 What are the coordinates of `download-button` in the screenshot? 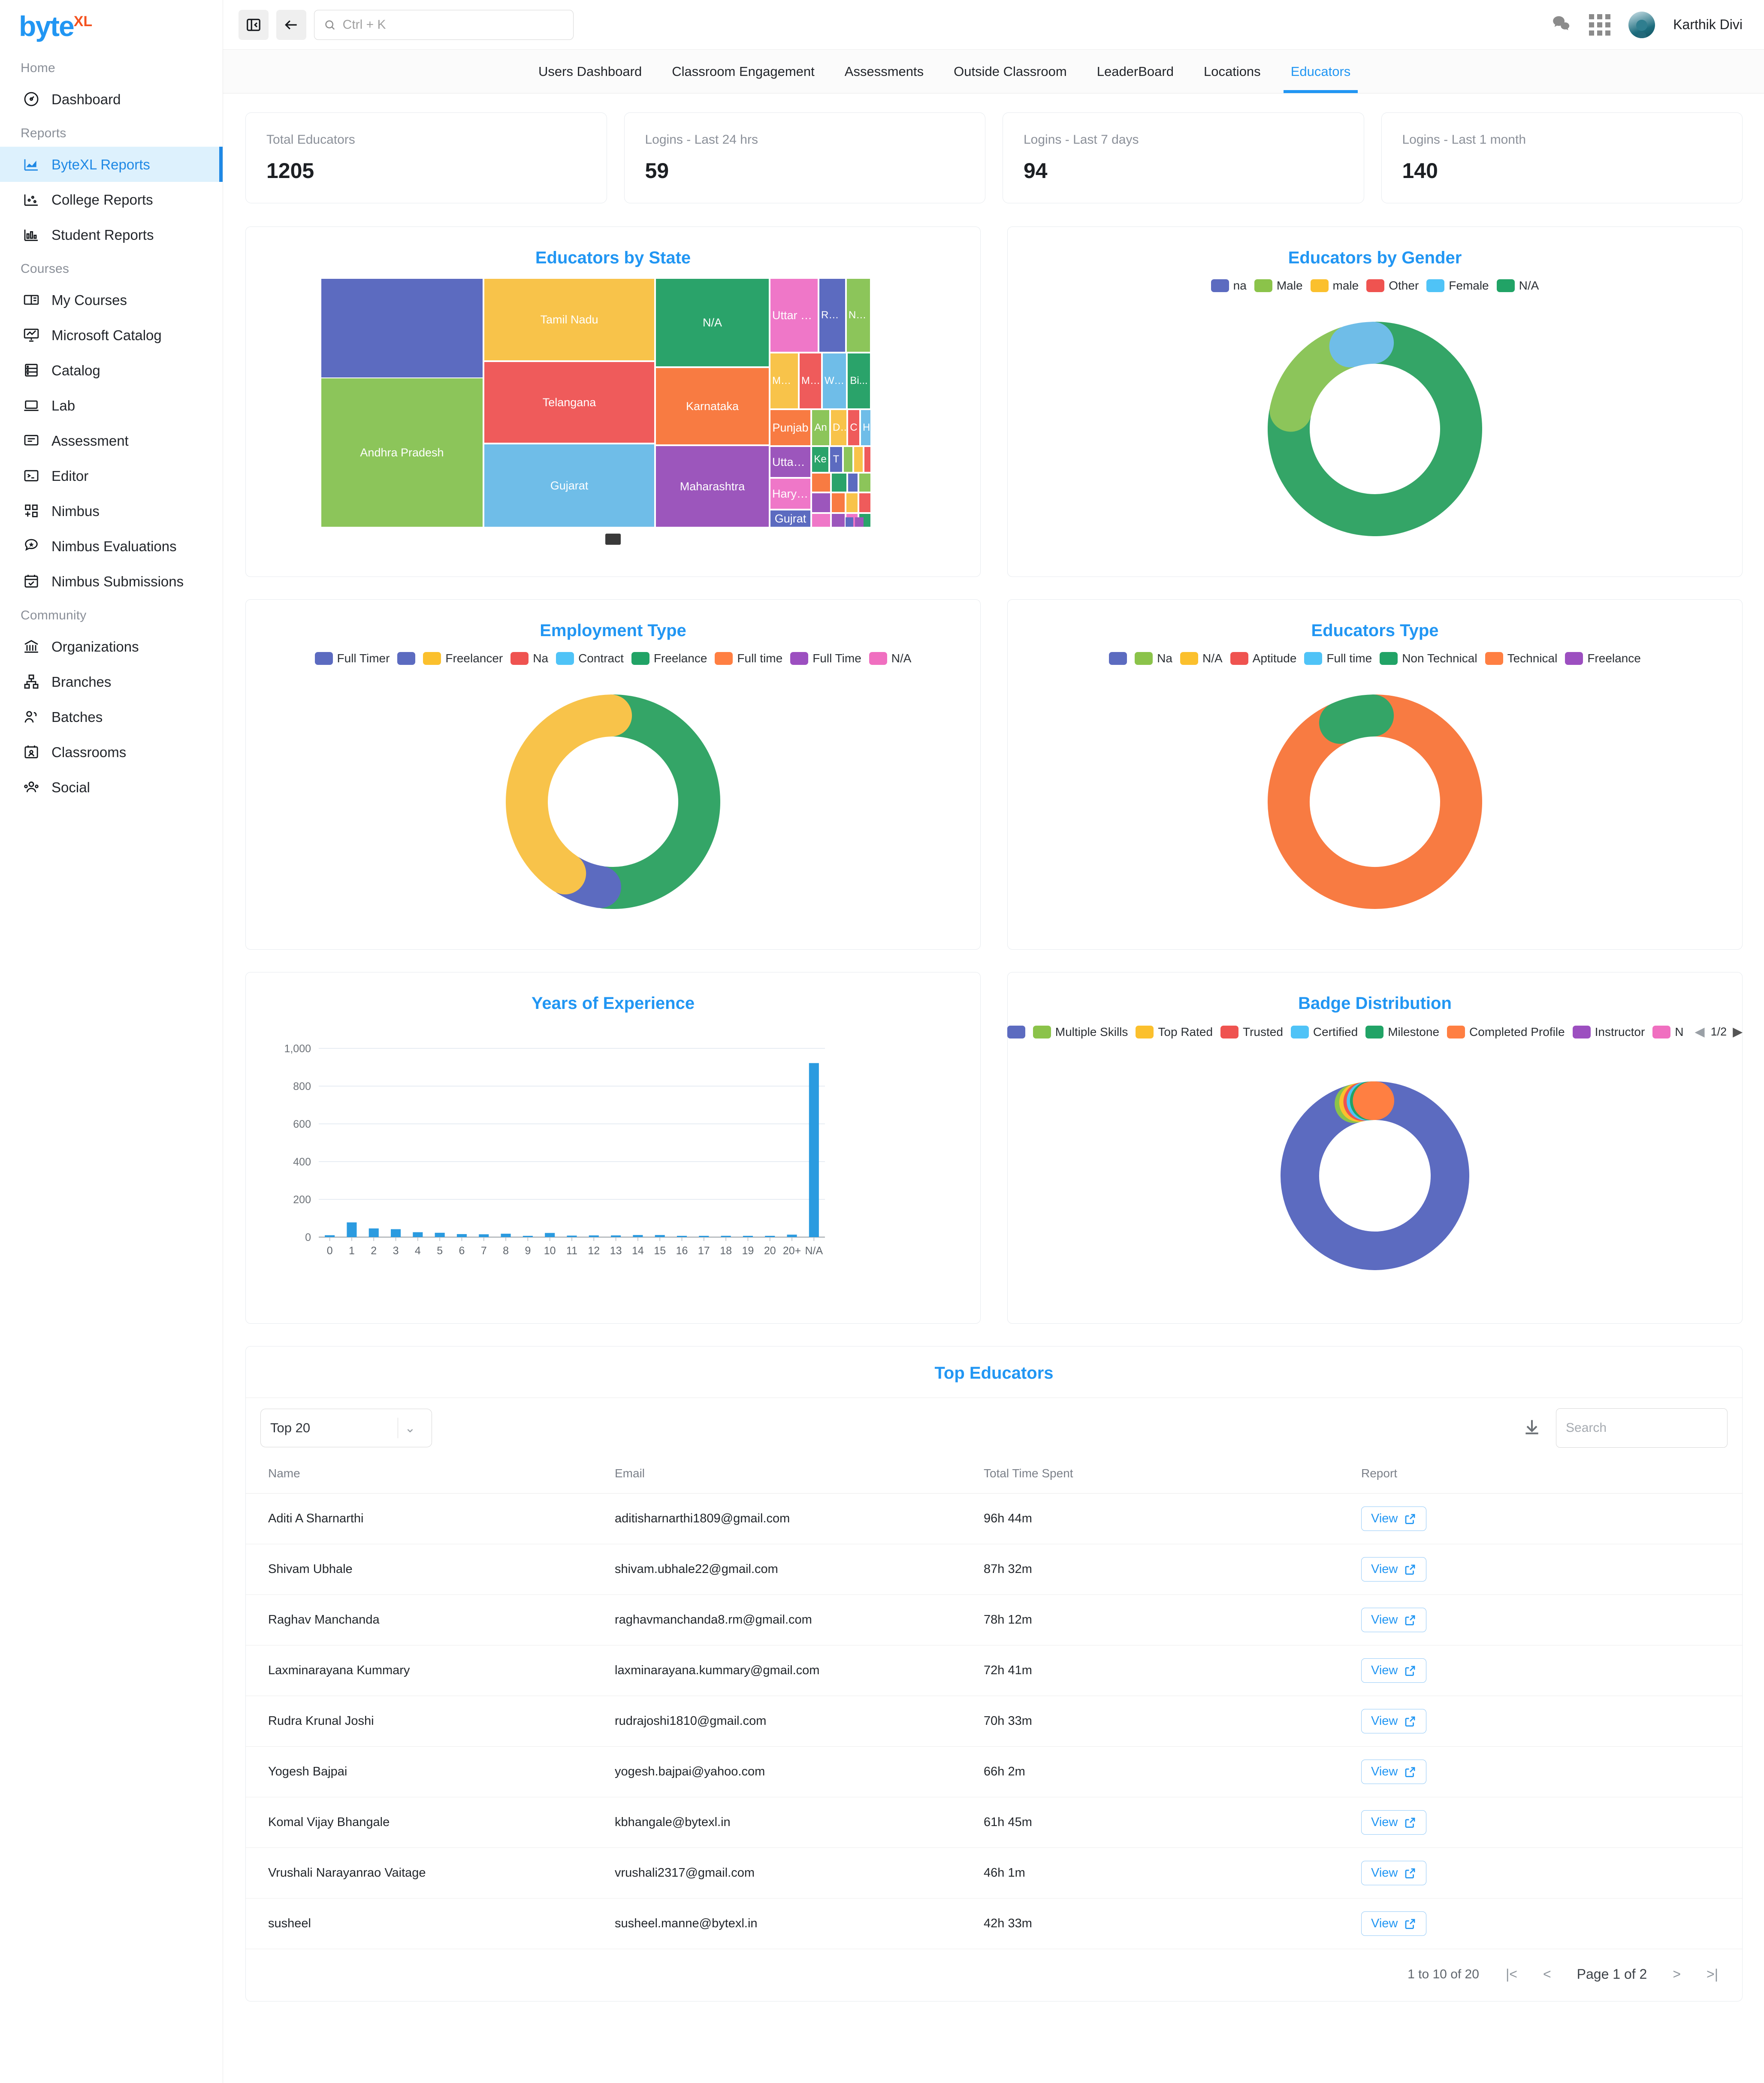 It's located at (1531, 1428).